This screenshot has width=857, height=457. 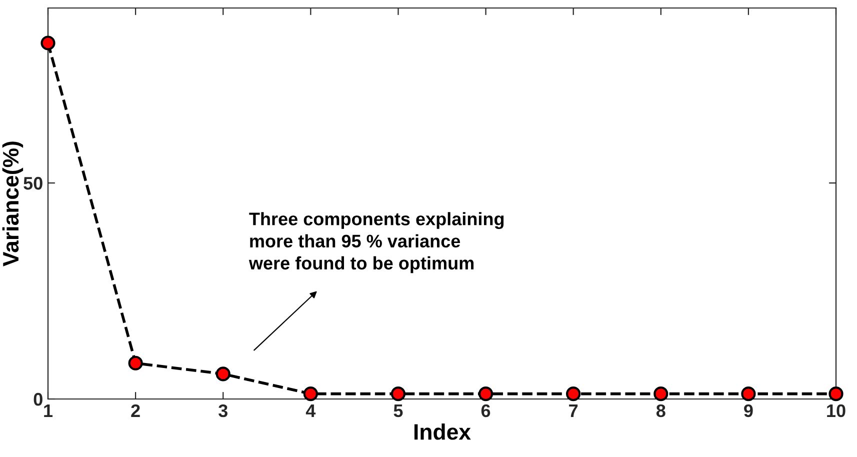 I want to click on annotation: Three components explaining more than 95 % variance were found to be optimum, so click(x=376, y=243).